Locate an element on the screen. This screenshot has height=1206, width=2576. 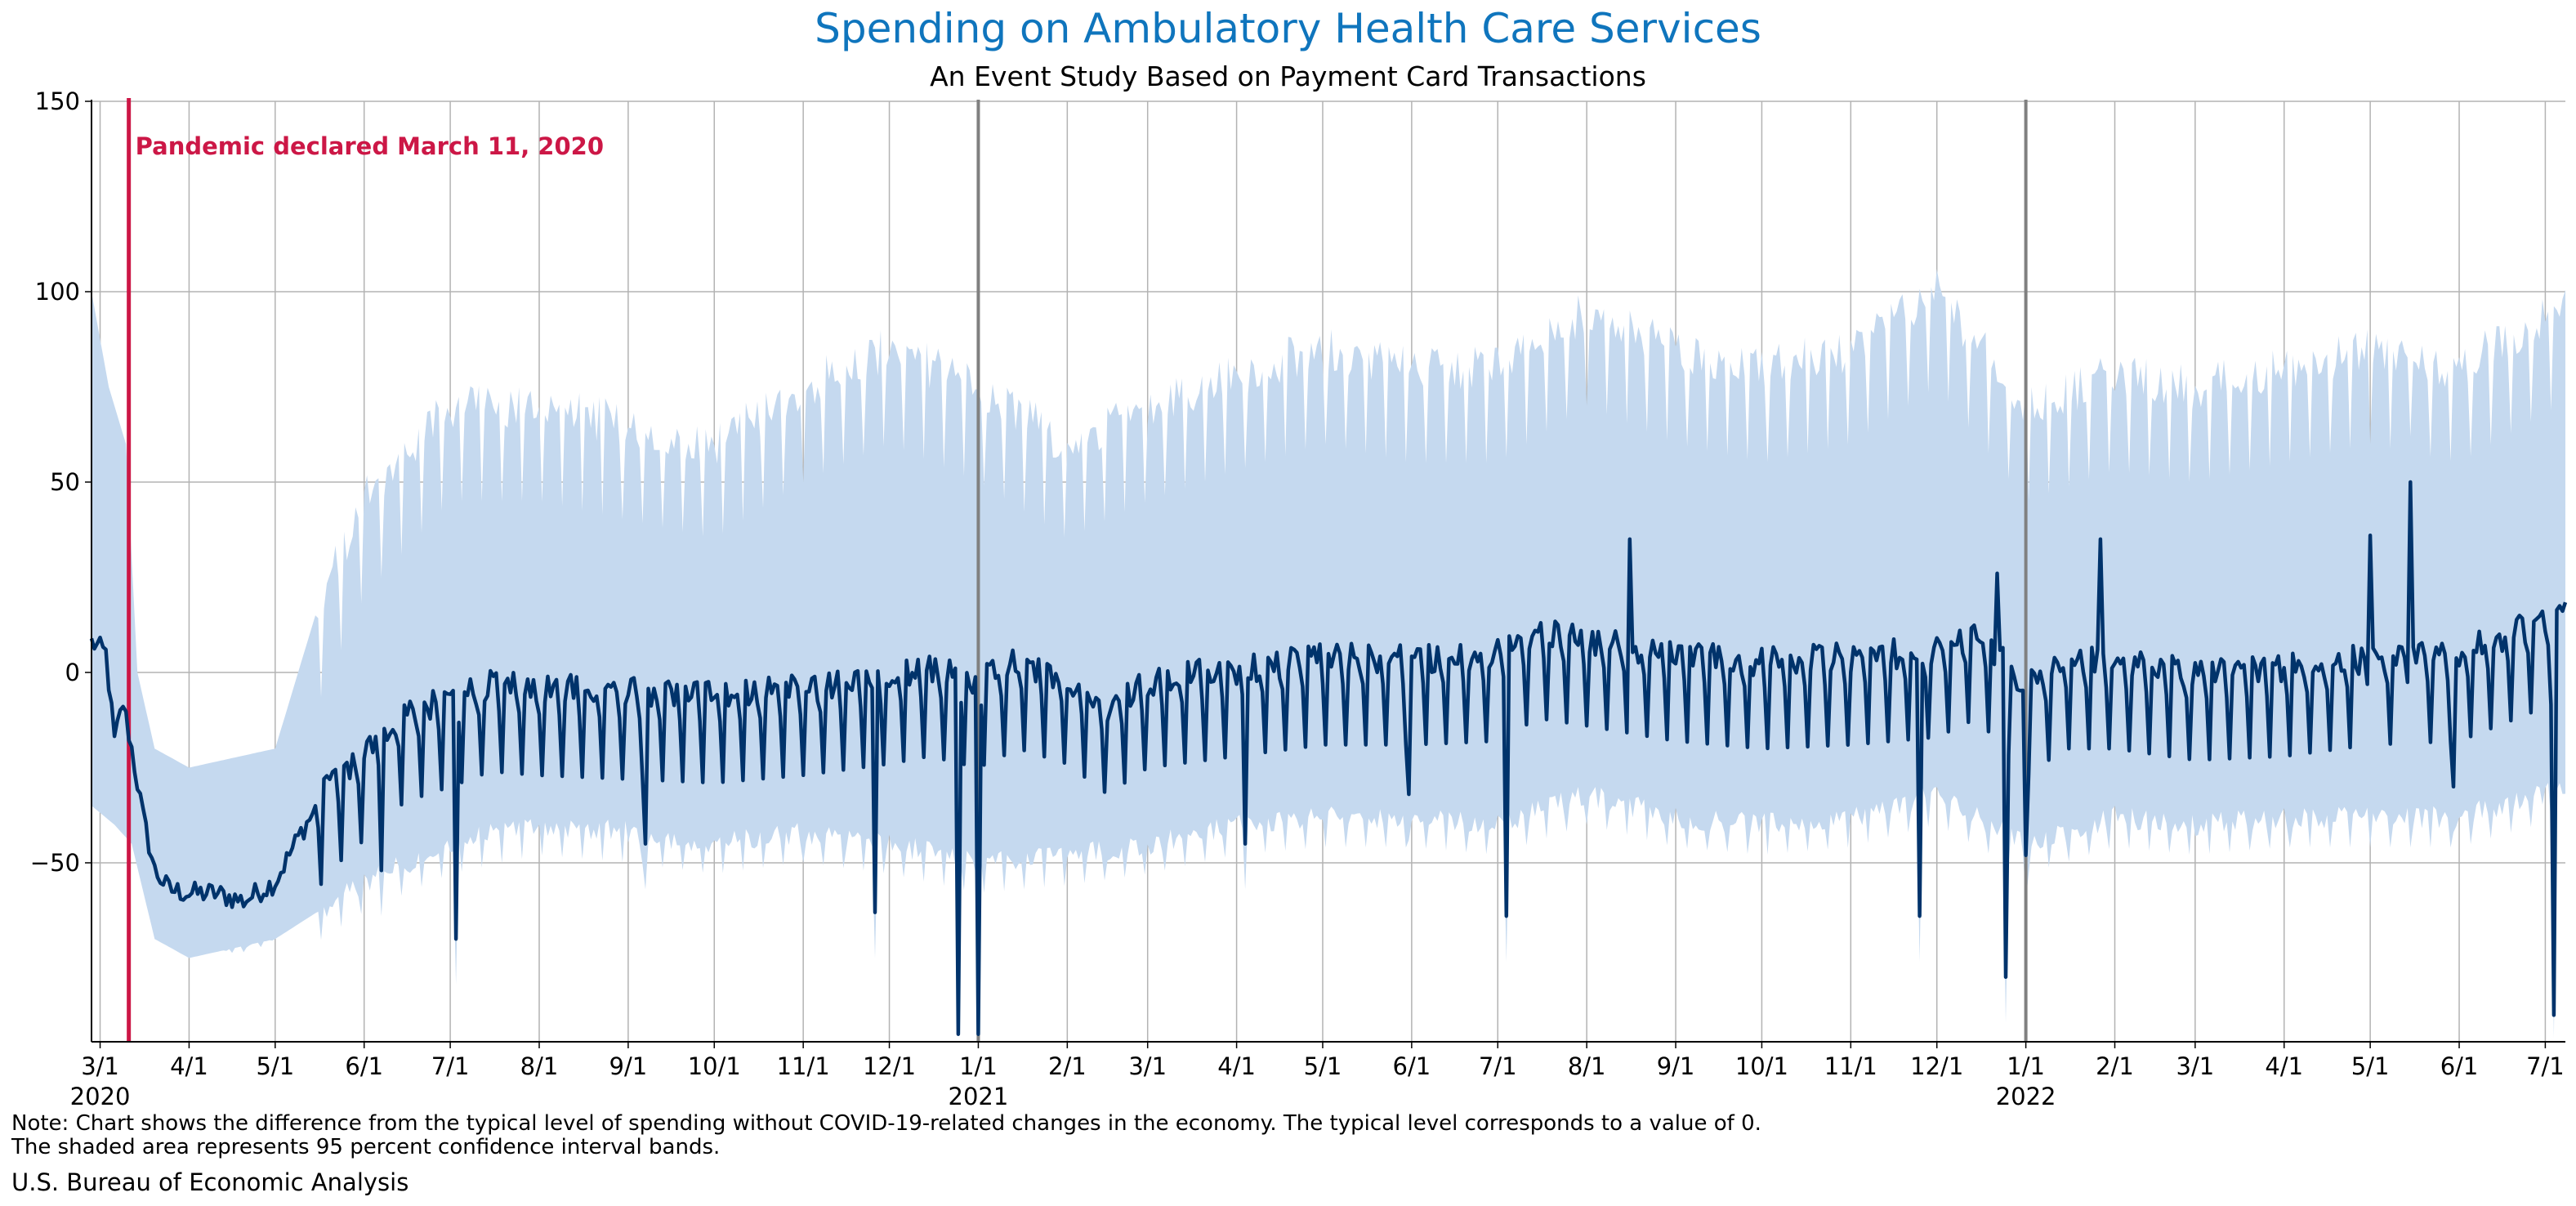
source-label: U.S. Bureau of Economic Analysis is located at coordinates (210, 1182).